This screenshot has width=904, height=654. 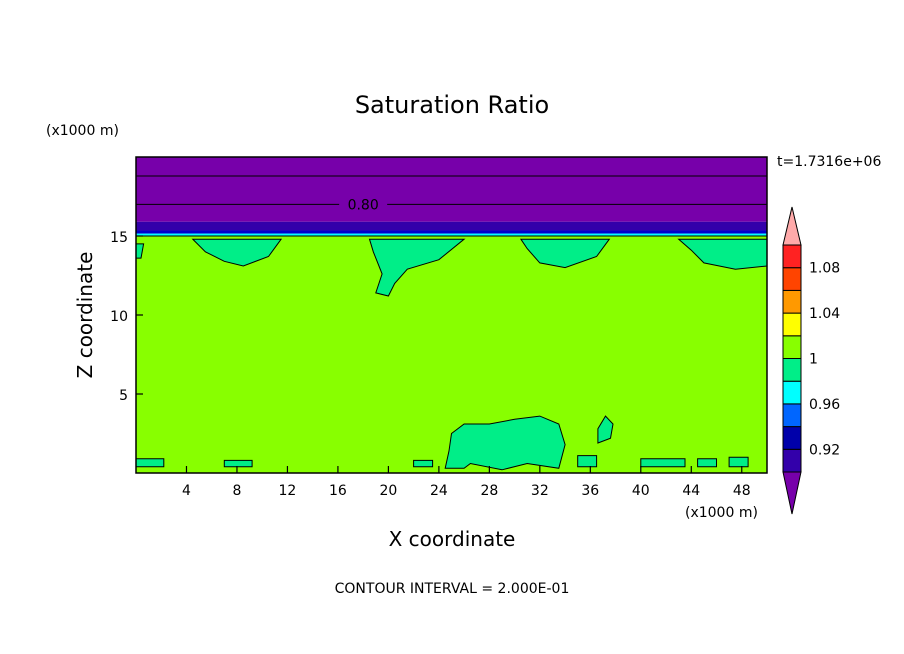 What do you see at coordinates (452, 105) in the screenshot?
I see `chart-title: Saturation Ratio` at bounding box center [452, 105].